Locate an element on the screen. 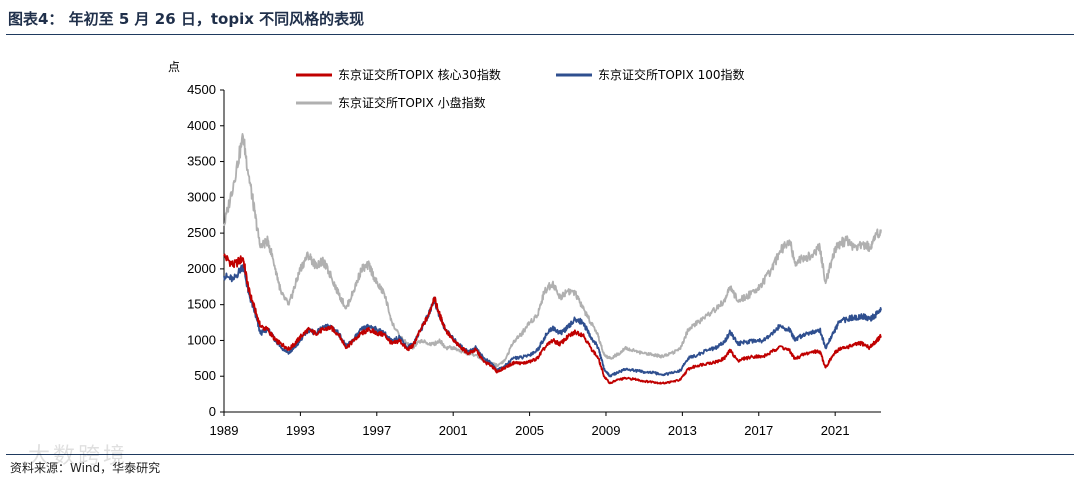  x-tick-label: 2001 is located at coordinates (453, 430).